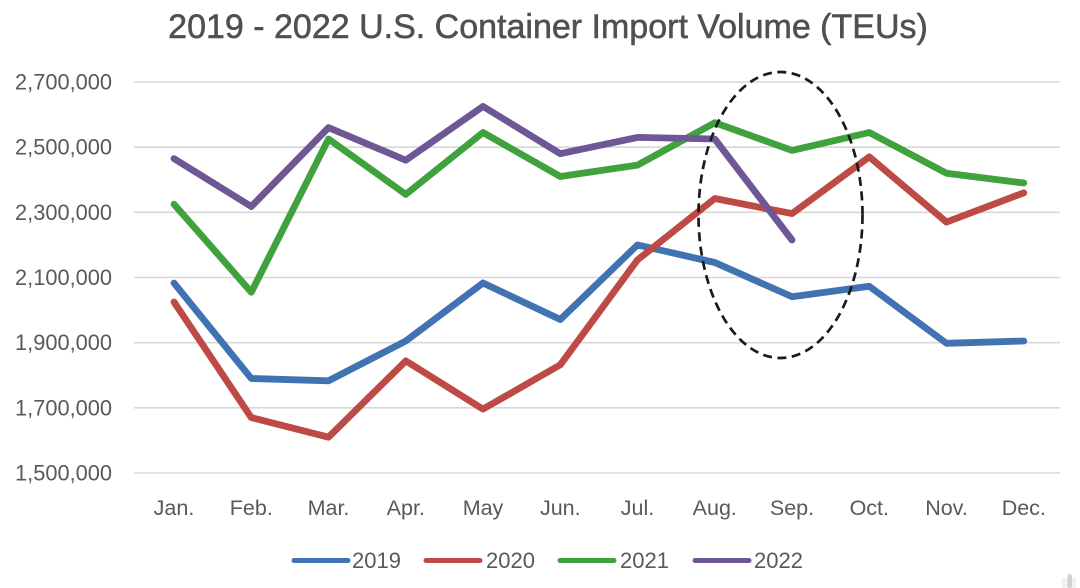  I want to click on svg-text: Feb., so click(251, 508).